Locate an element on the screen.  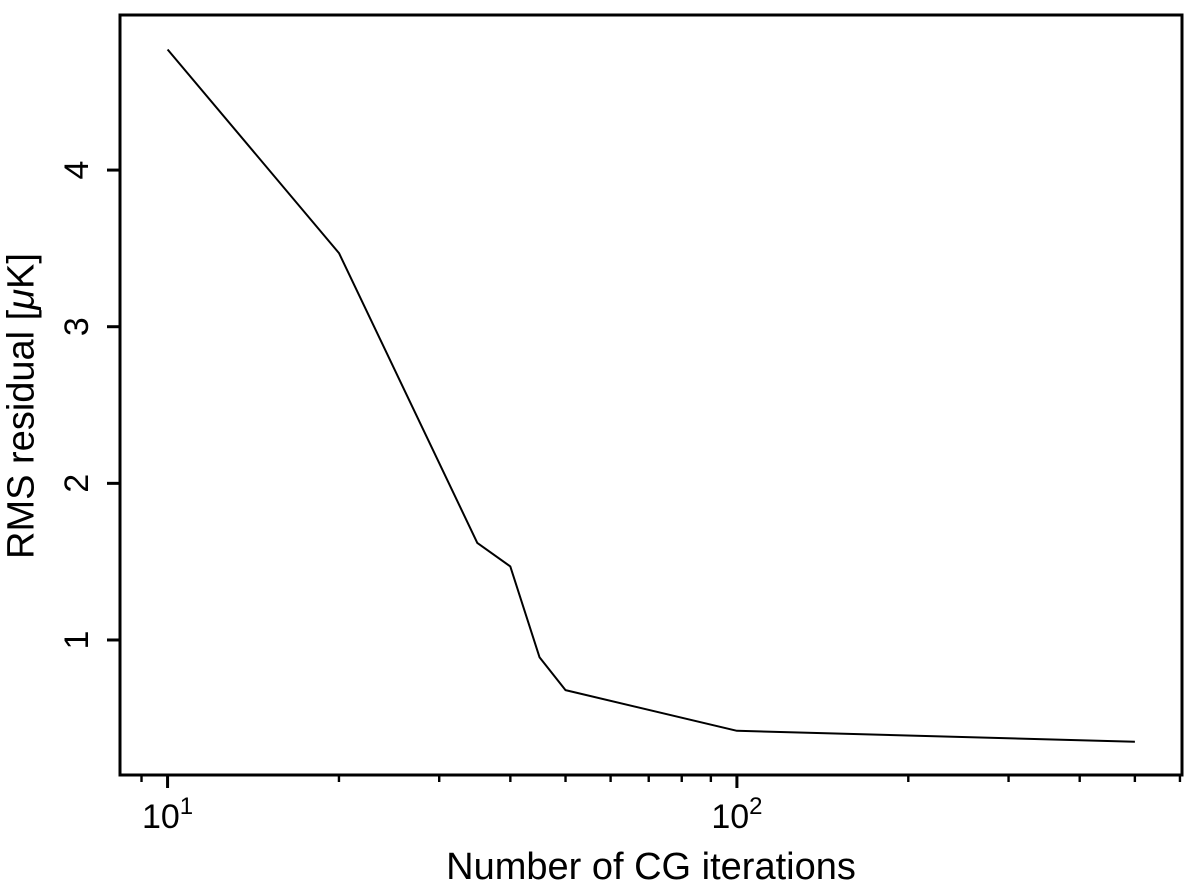
y-axis-label-prefix: RMS residual [ is located at coordinates (21, 434).